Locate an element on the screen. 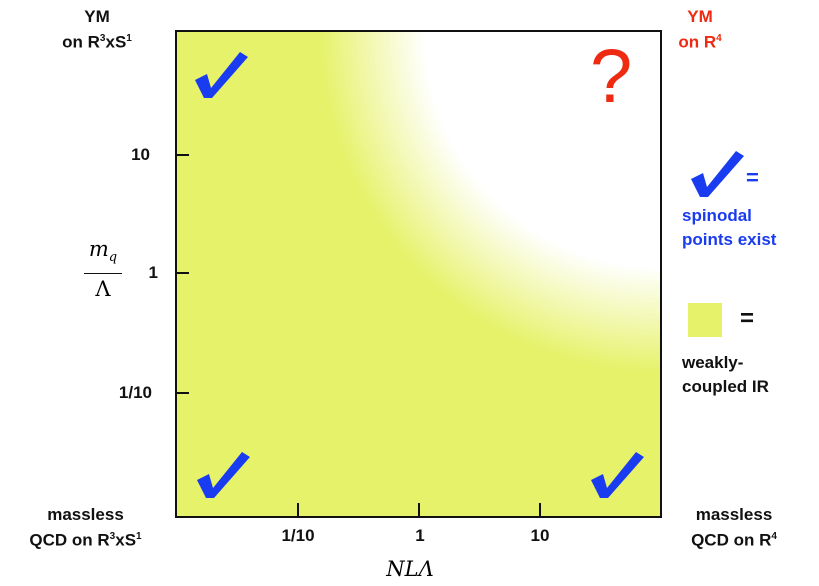 Image resolution: width=819 pixels, height=586 pixels. y-axis-label-numerator: mq is located at coordinates (103, 253).